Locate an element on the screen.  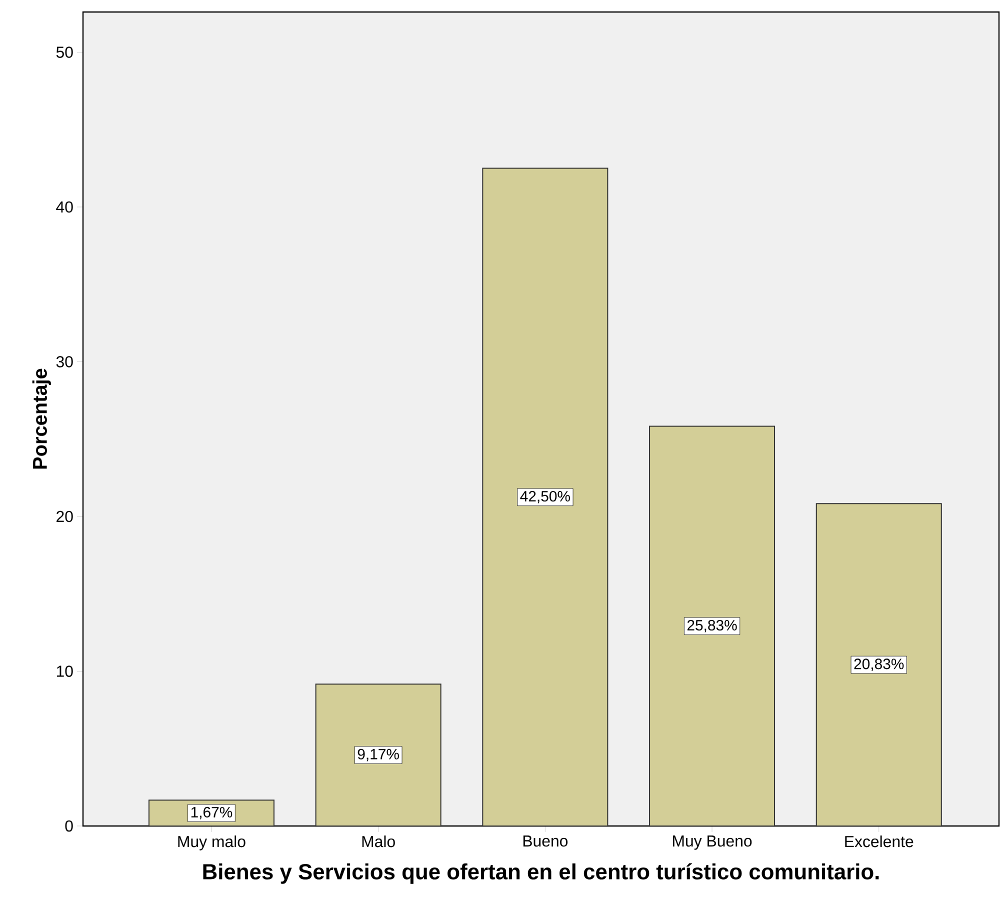
y-tick-label: 50 is located at coordinates (64, 52).